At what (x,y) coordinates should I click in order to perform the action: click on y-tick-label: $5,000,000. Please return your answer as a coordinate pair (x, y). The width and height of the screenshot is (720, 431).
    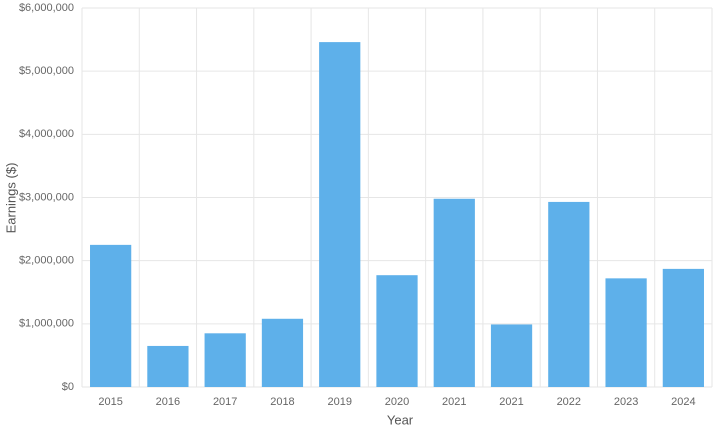
    Looking at the image, I should click on (46, 71).